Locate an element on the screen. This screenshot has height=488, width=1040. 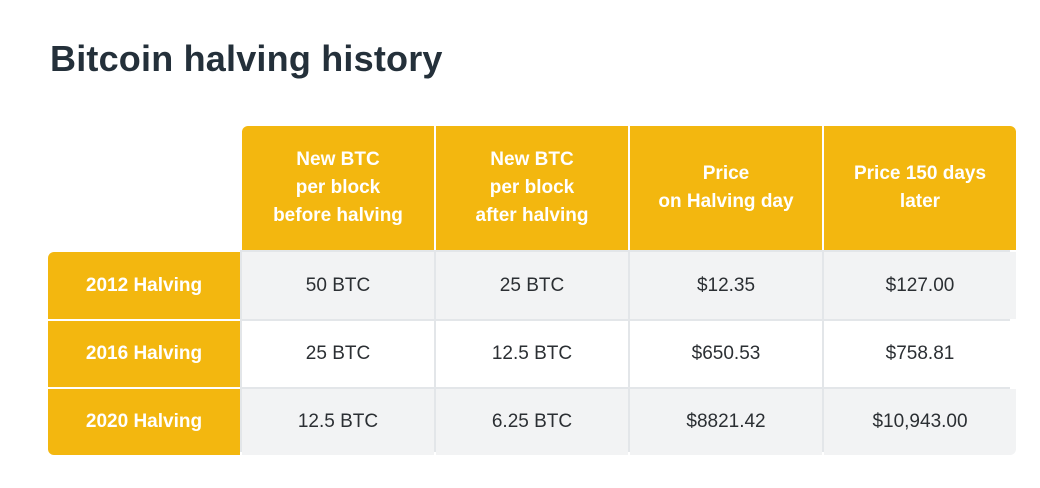
column-header-before-halving: New BTC per block before halving is located at coordinates (338, 188).